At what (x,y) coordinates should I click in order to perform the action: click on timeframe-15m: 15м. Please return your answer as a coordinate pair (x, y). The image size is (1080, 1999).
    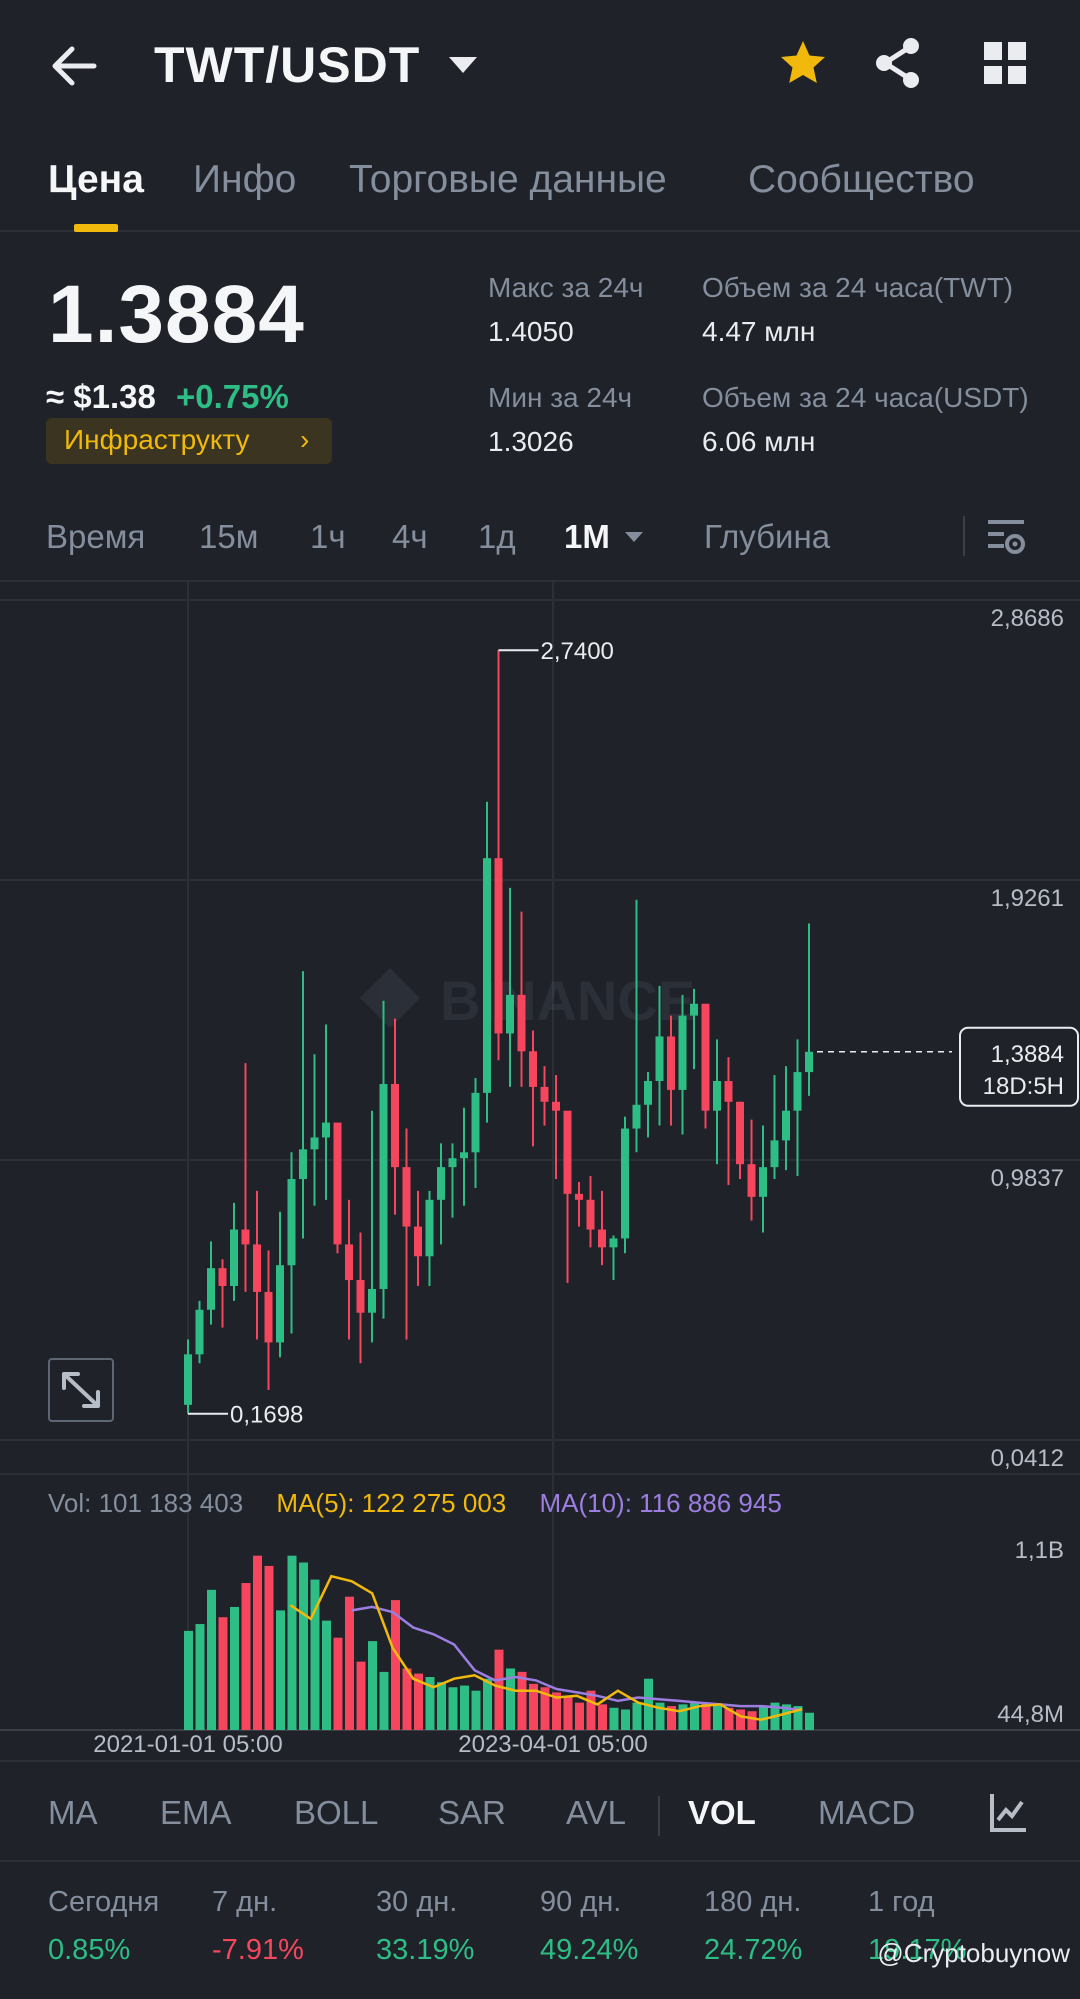
    Looking at the image, I should click on (229, 536).